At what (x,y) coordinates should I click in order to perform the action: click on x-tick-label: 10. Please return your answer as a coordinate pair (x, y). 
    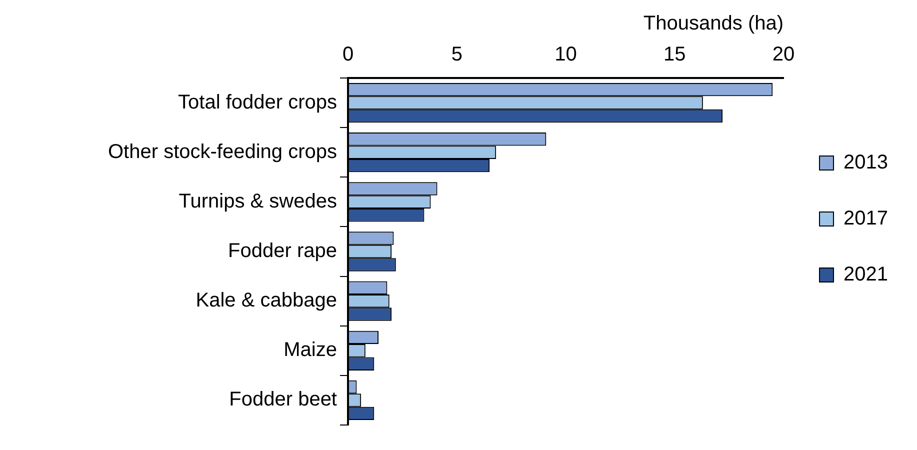
    Looking at the image, I should click on (565, 55).